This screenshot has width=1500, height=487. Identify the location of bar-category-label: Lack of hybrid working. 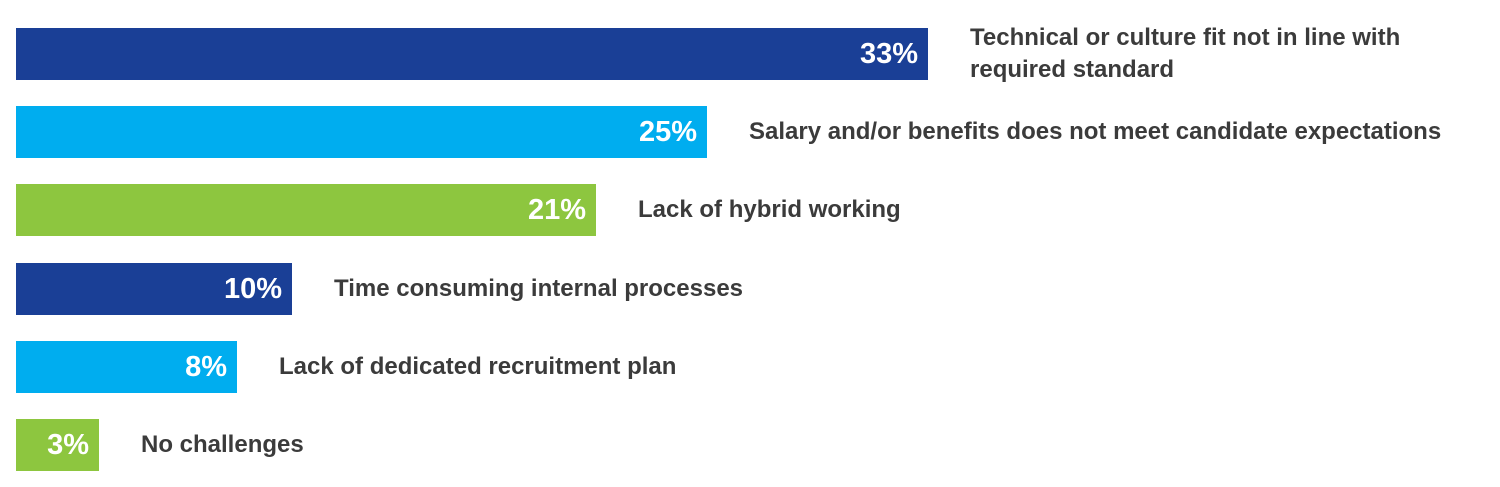
(769, 210).